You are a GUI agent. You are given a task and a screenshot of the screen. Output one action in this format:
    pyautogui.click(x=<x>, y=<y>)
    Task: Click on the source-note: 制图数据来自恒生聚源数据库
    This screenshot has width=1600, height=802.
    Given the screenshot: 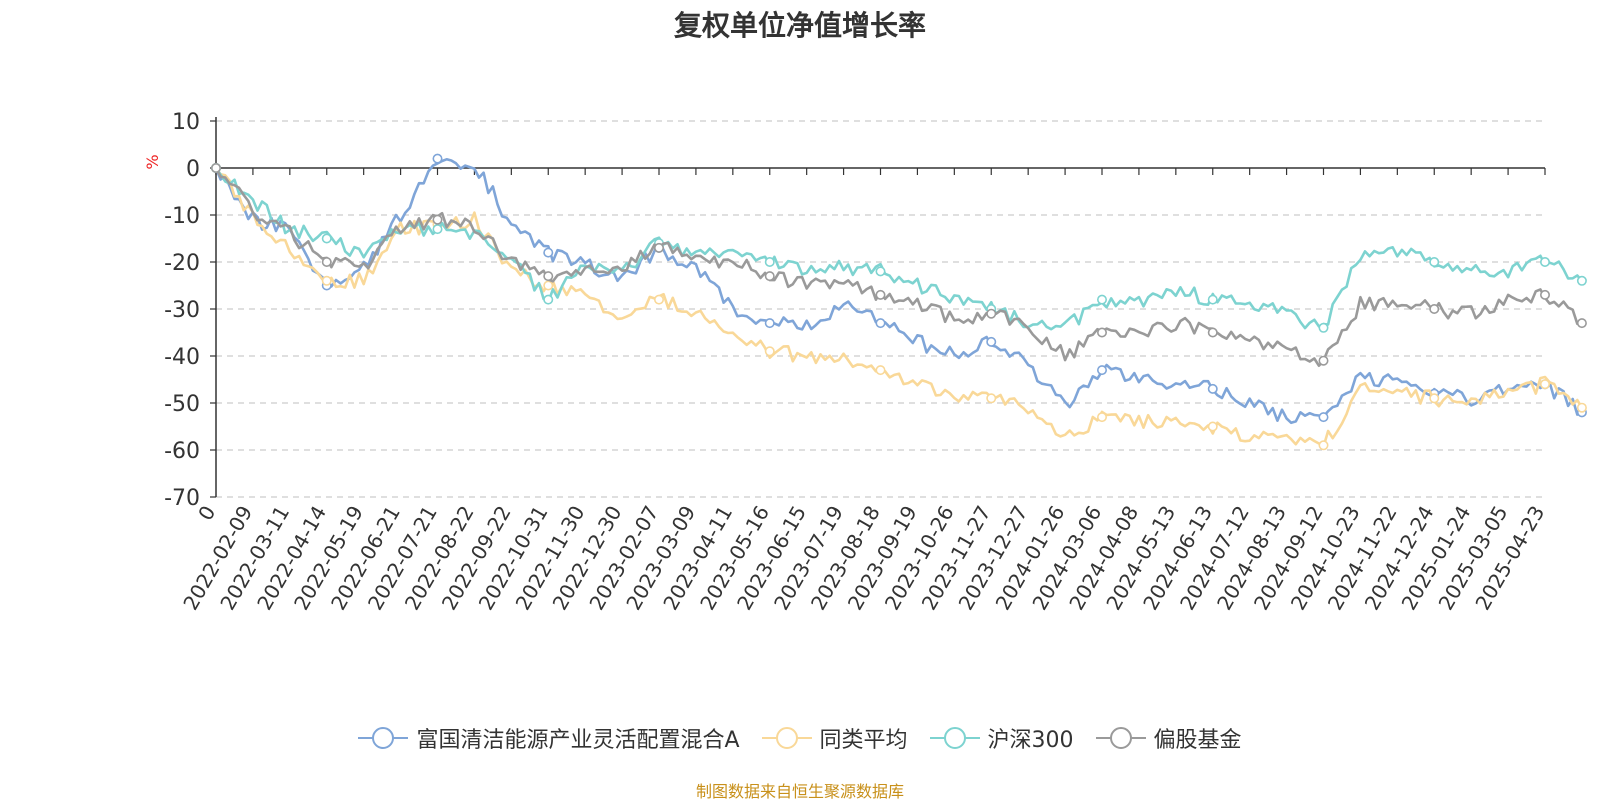 What is the action you would take?
    pyautogui.click(x=799, y=791)
    